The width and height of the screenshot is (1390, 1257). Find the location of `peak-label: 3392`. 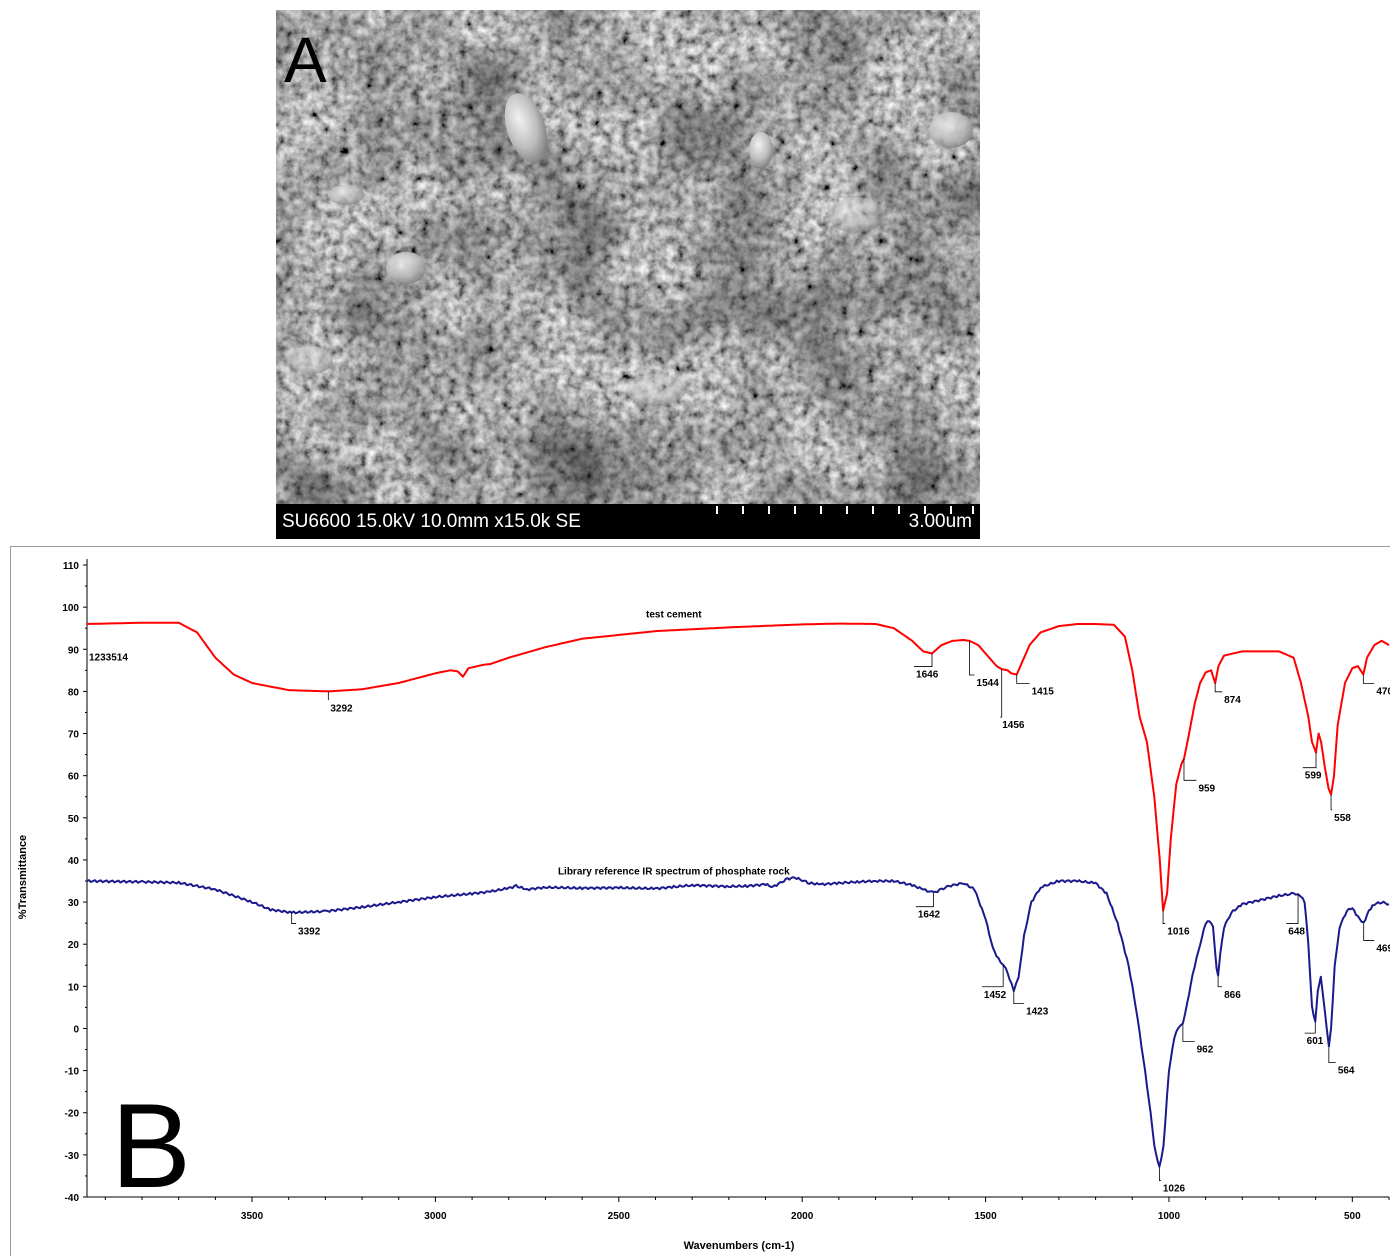

peak-label: 3392 is located at coordinates (309, 932).